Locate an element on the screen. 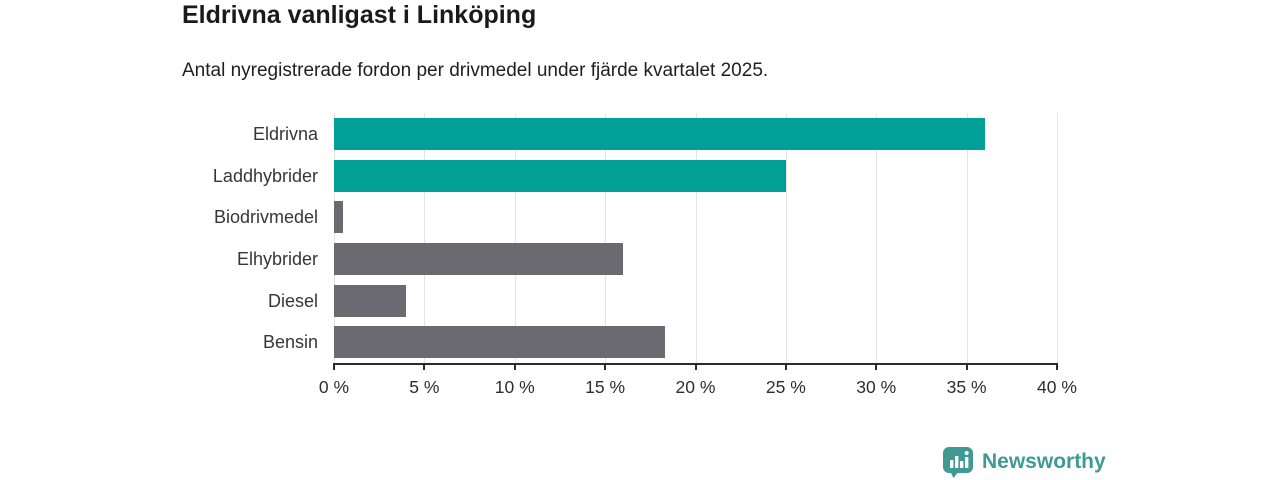 The image size is (1280, 480). axis-tick-label: 5 % is located at coordinates (424, 387).